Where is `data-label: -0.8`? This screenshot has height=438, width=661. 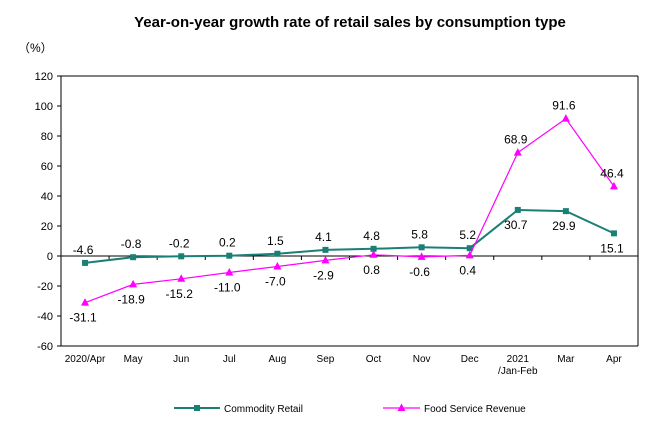
data-label: -0.8 is located at coordinates (131, 244).